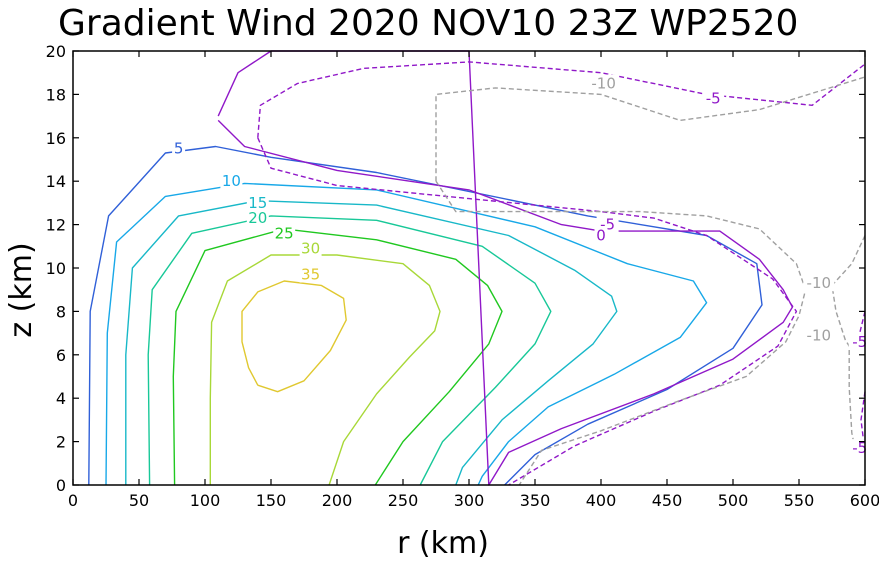 Image resolution: width=879 pixels, height=561 pixels. I want to click on contour-label-text: 10, so click(231, 181).